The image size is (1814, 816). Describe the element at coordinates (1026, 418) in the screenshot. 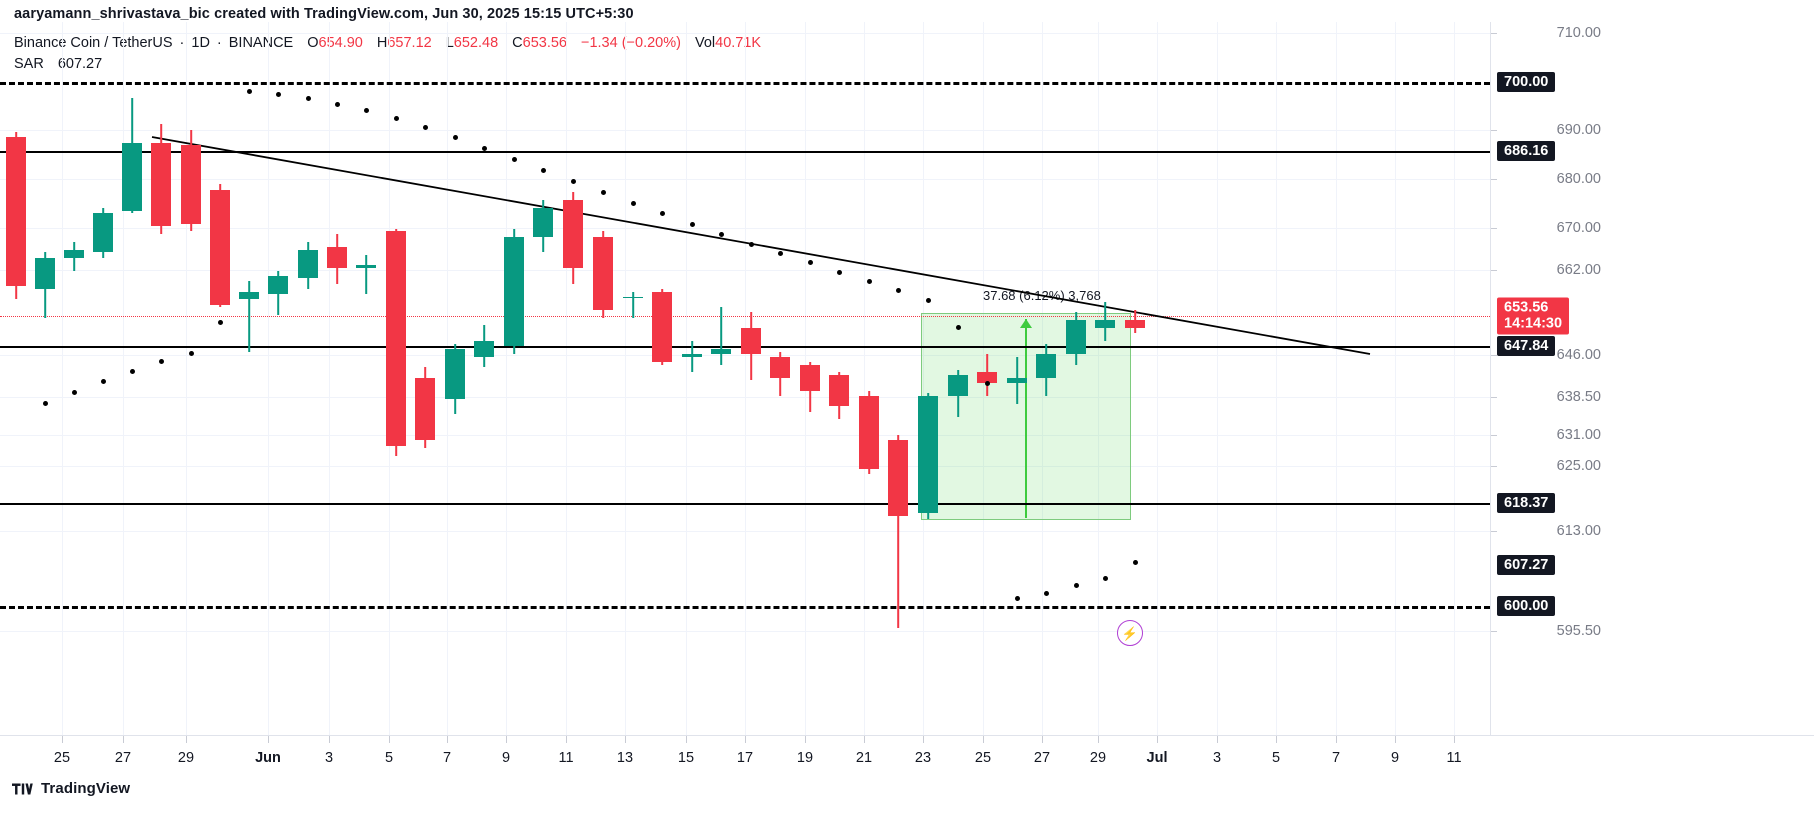

I see `measure-arrow` at that location.